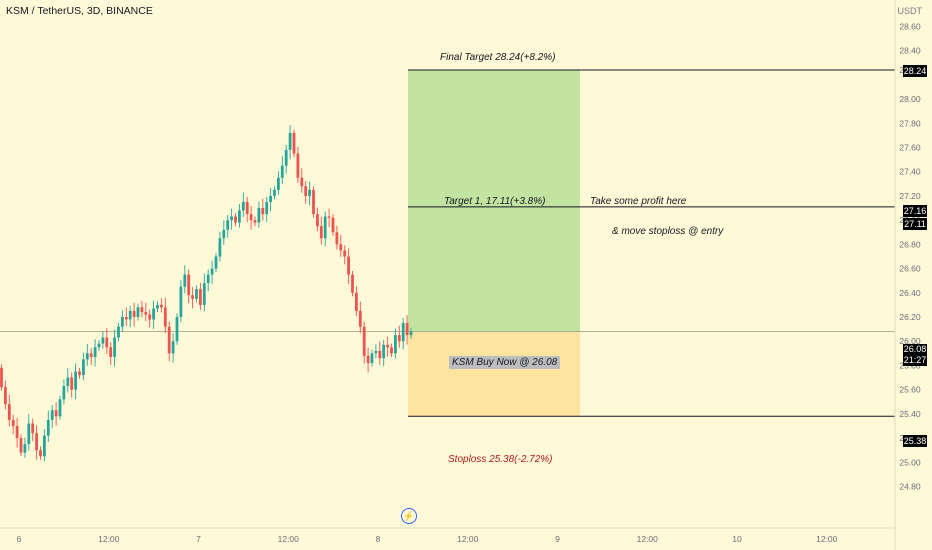  I want to click on price-tick-label: 27.20, so click(910, 196).